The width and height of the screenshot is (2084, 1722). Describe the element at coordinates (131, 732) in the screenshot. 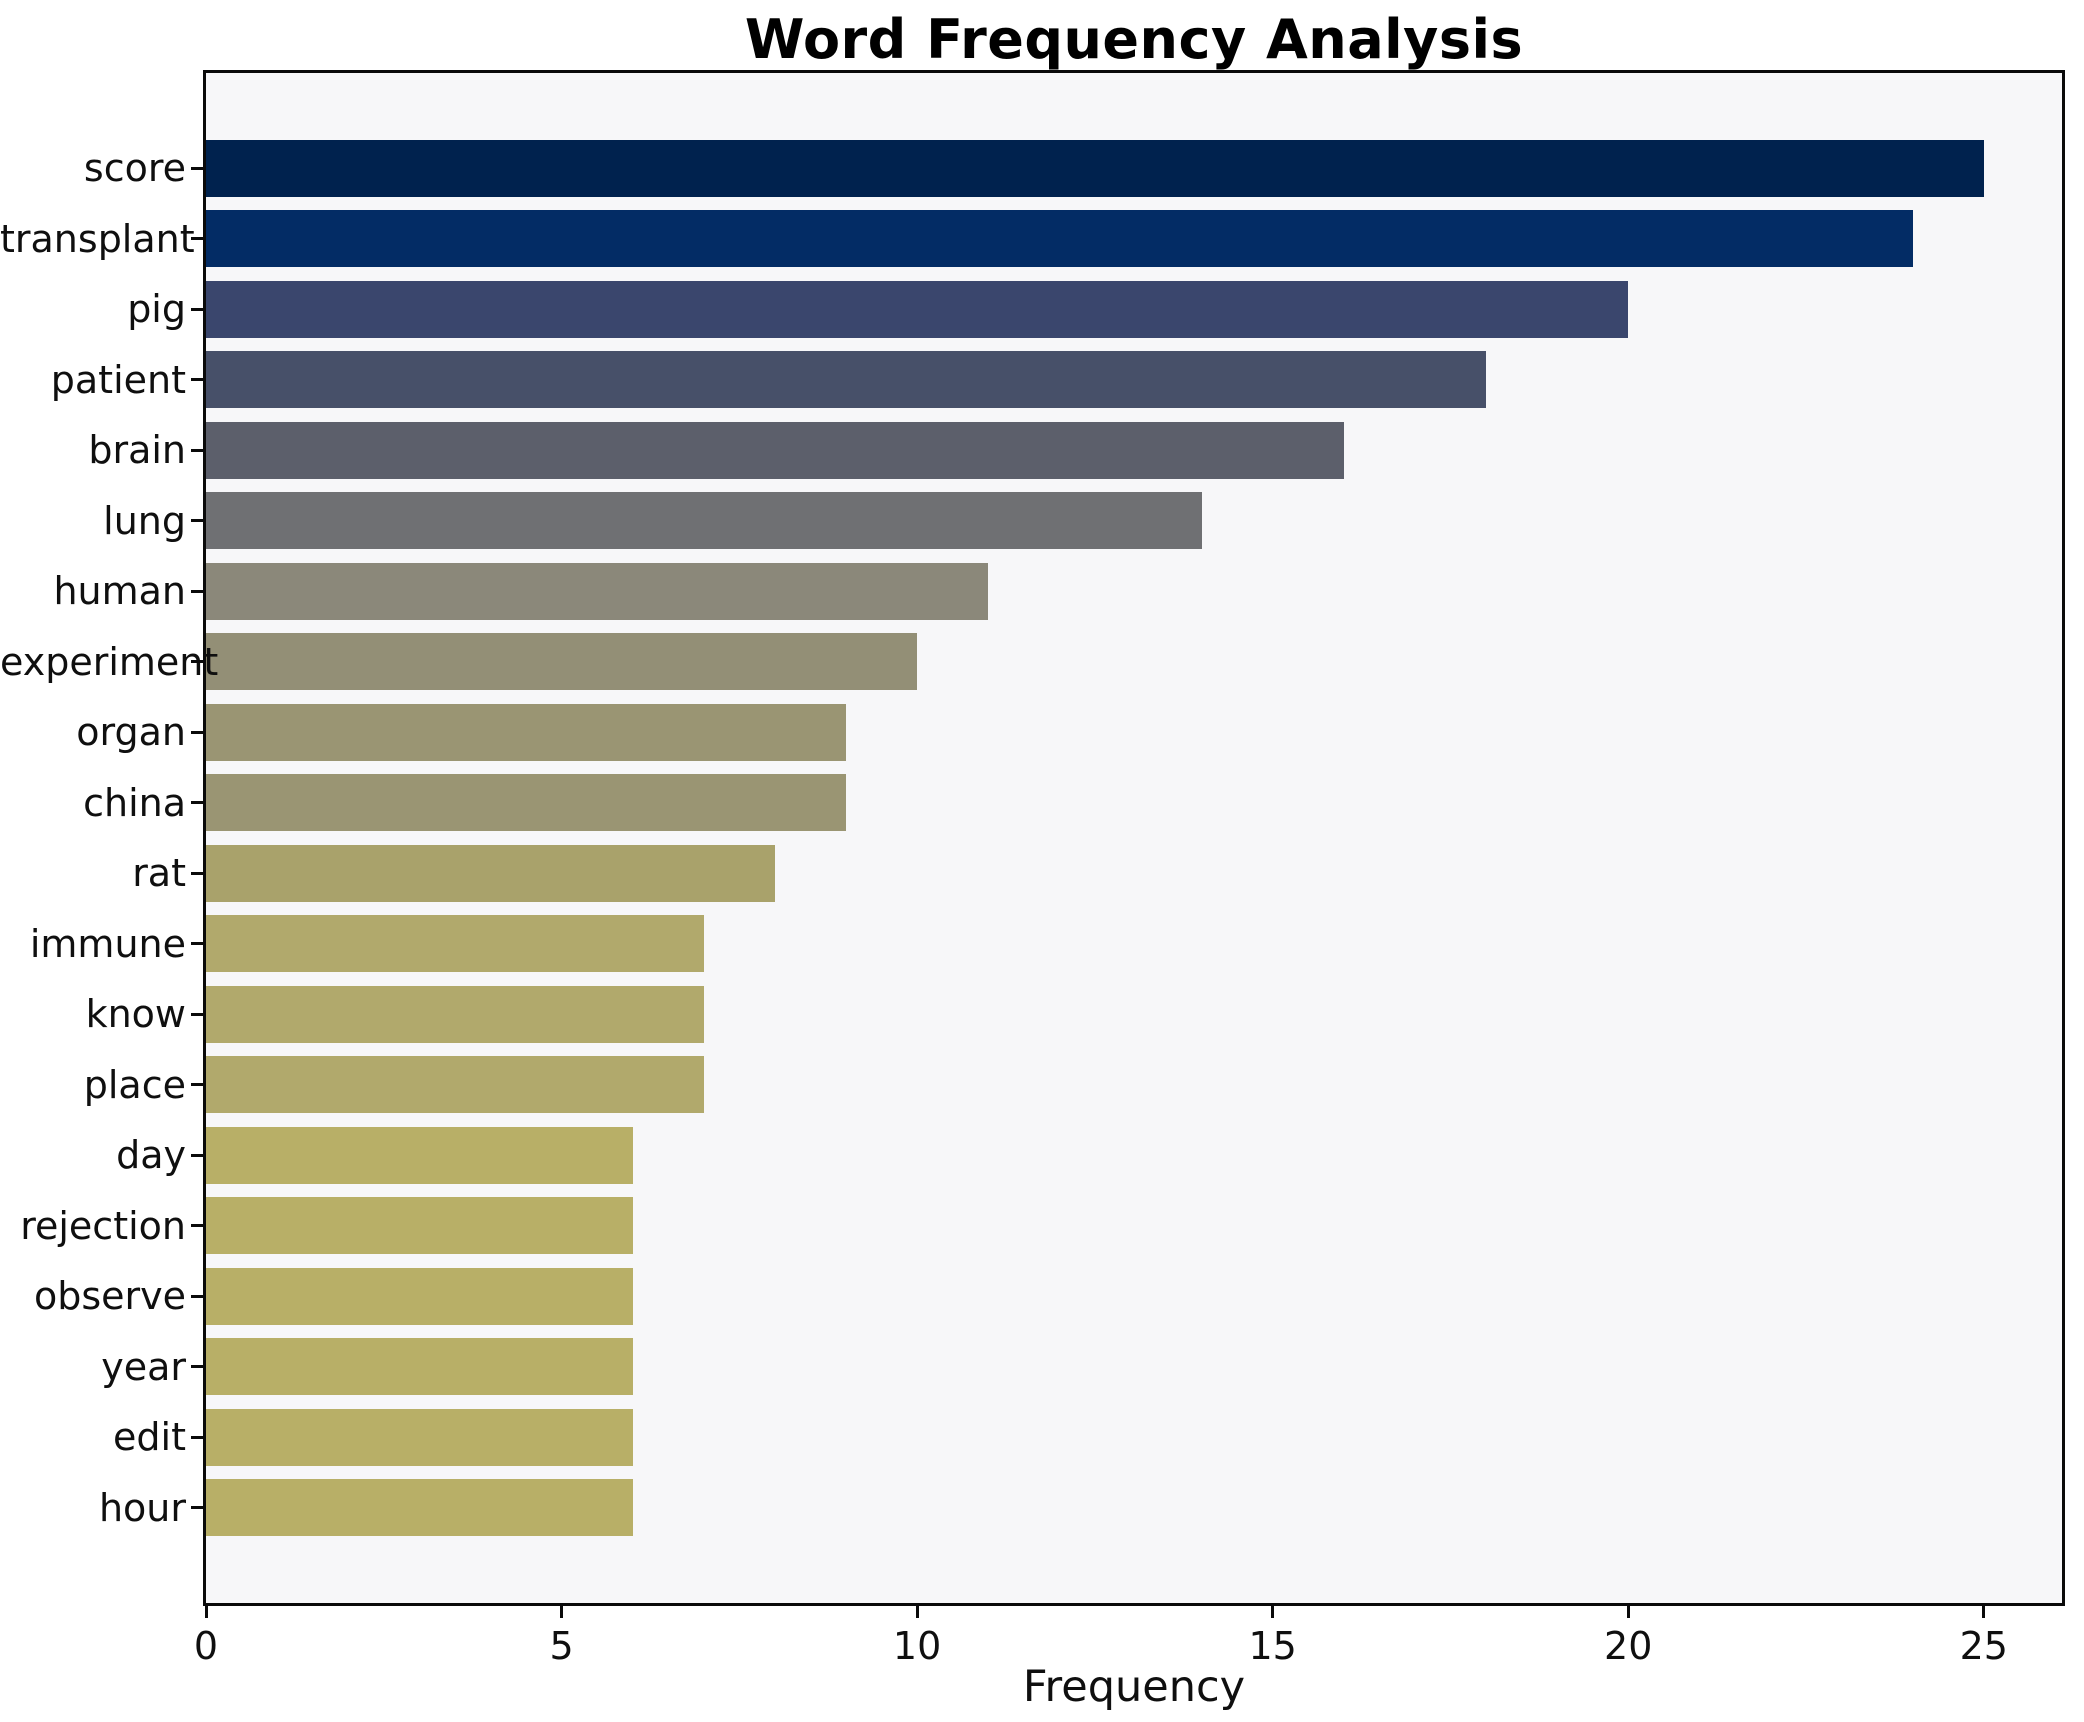

I see `y-tick-label-organ: organ` at that location.